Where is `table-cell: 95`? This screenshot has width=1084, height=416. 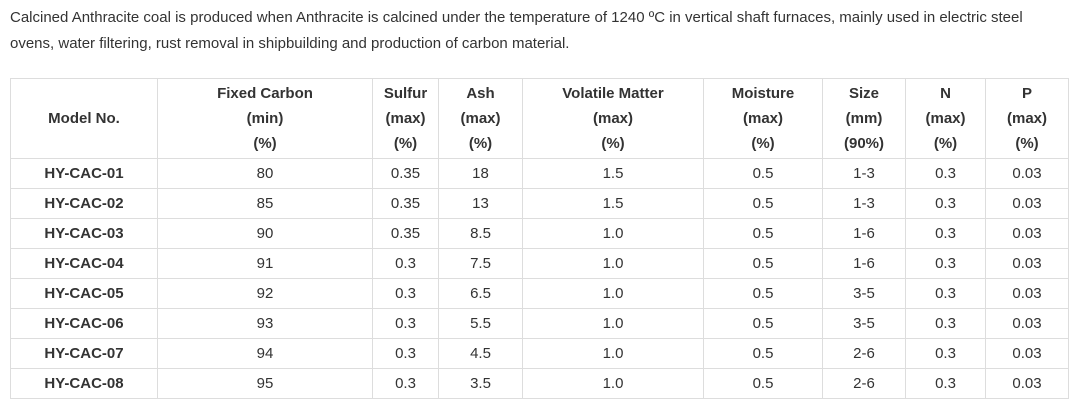 table-cell: 95 is located at coordinates (265, 383).